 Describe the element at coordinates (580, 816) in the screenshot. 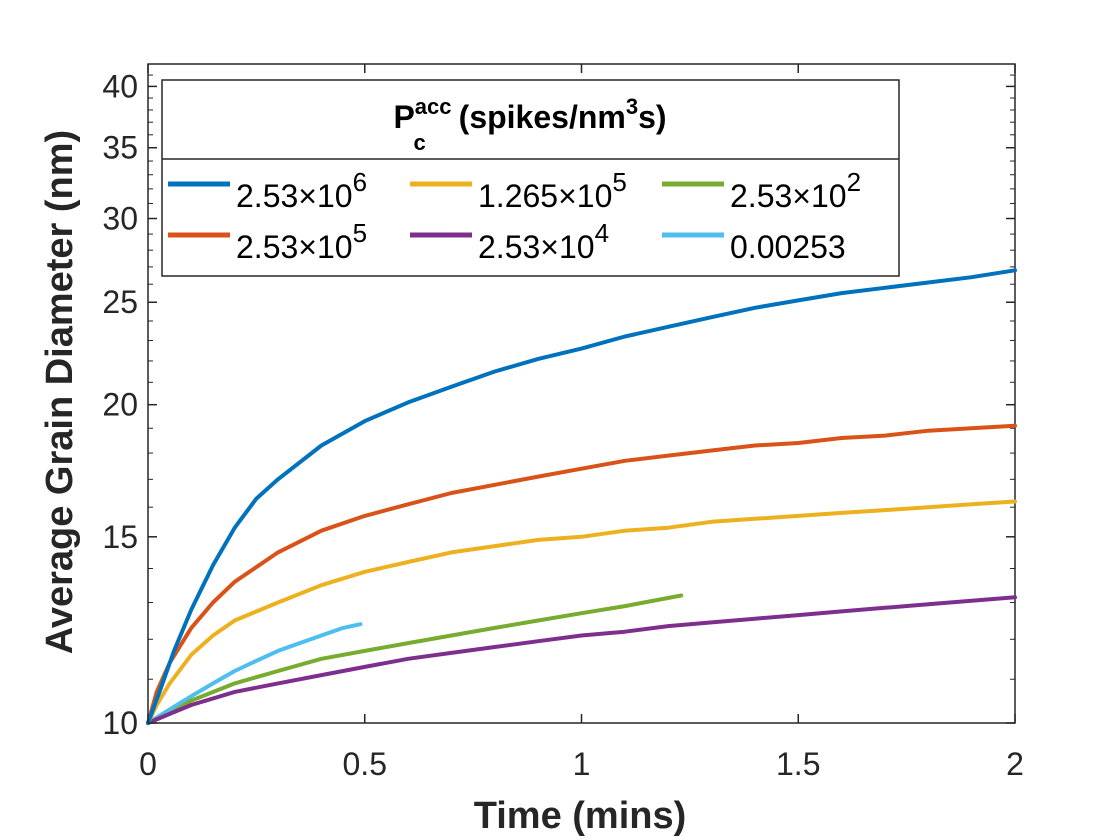

I see `x-axis-title: Time (mins)` at that location.